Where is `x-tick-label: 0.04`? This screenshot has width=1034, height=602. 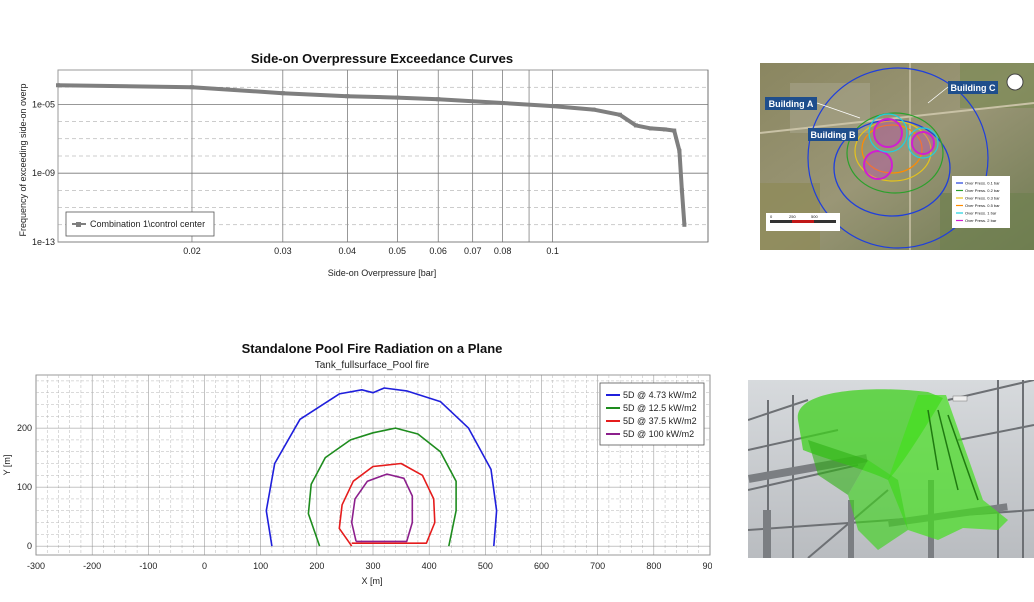 x-tick-label: 0.04 is located at coordinates (348, 251).